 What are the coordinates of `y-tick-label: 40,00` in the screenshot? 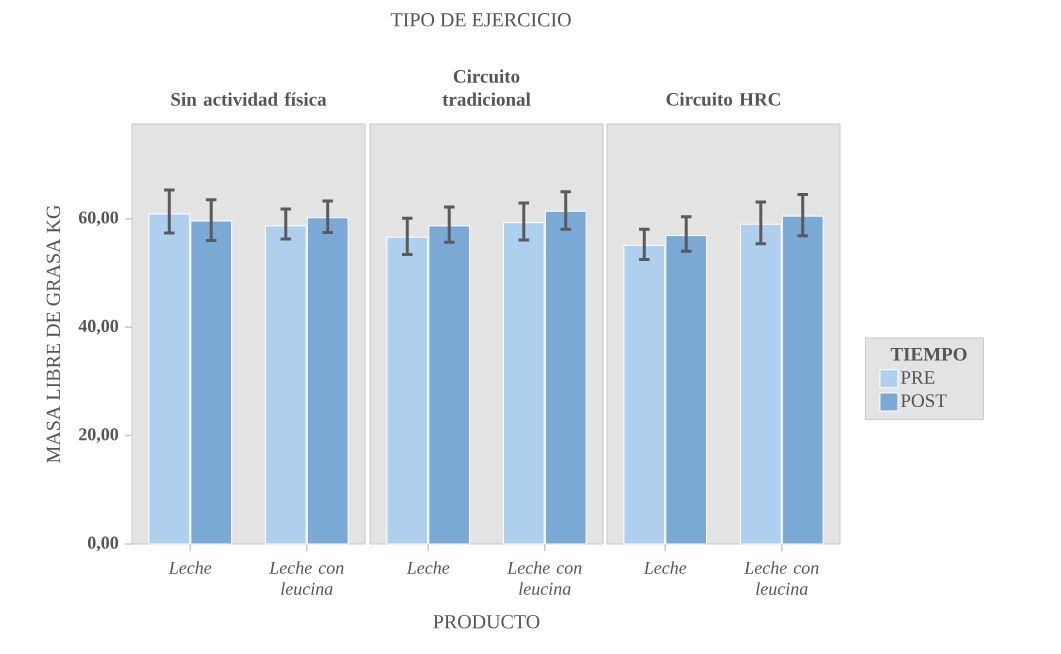 It's located at (98, 327).